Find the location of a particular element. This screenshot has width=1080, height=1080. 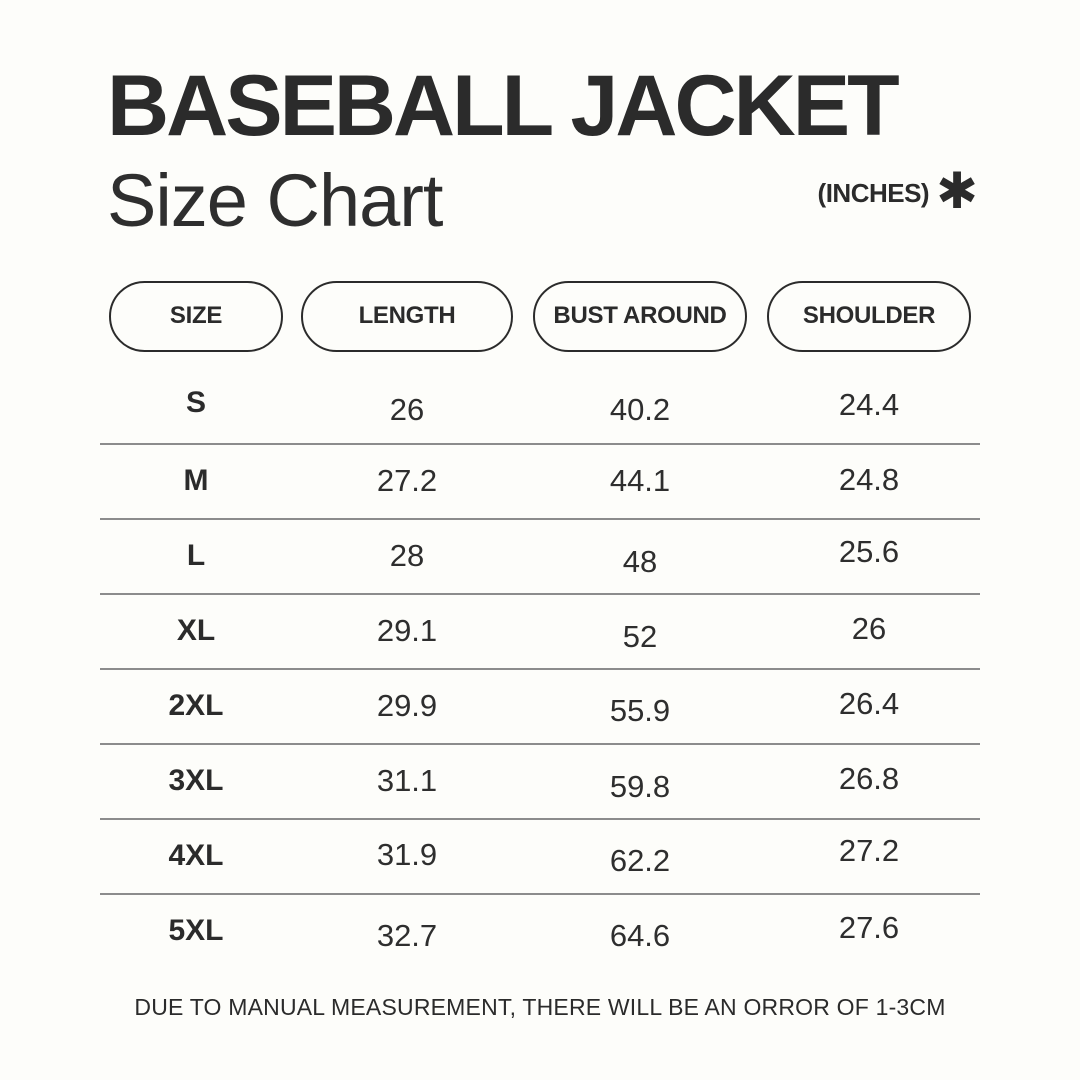

size-cell: L is located at coordinates (196, 556).